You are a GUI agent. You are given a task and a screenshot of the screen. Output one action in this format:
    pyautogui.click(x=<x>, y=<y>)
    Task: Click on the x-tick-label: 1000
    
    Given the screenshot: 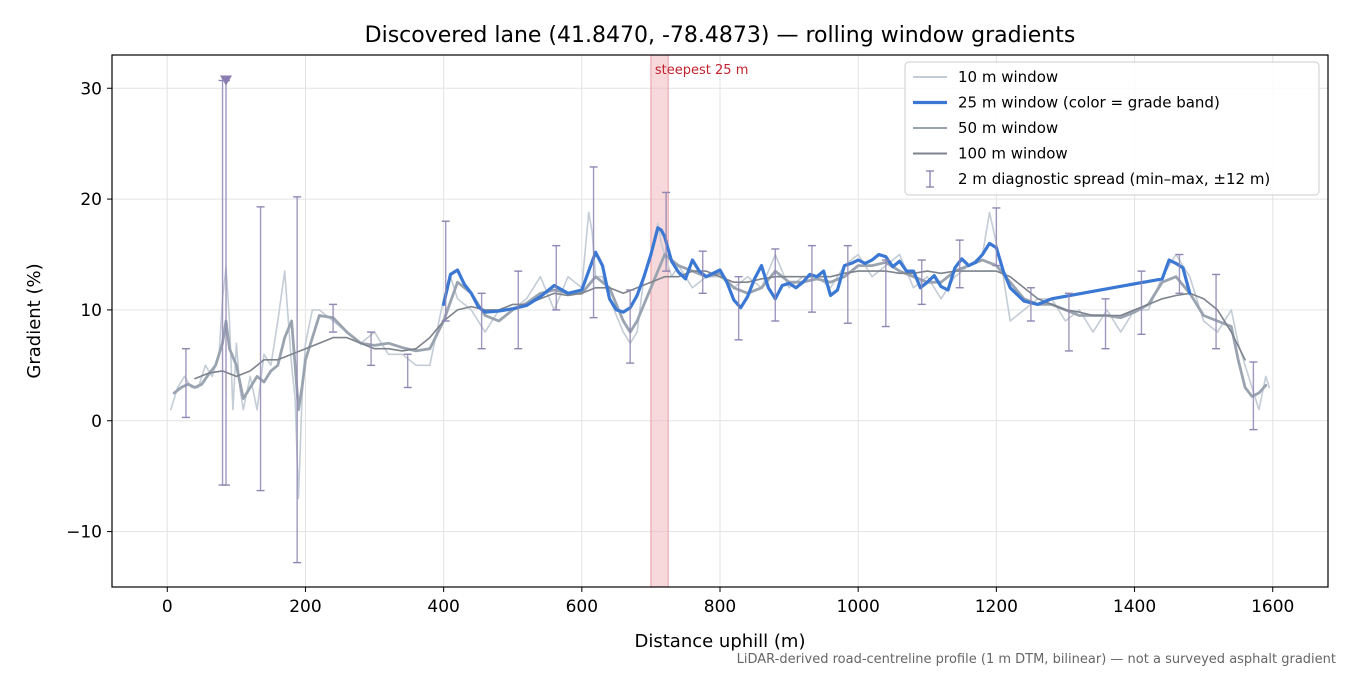 What is the action you would take?
    pyautogui.click(x=858, y=607)
    